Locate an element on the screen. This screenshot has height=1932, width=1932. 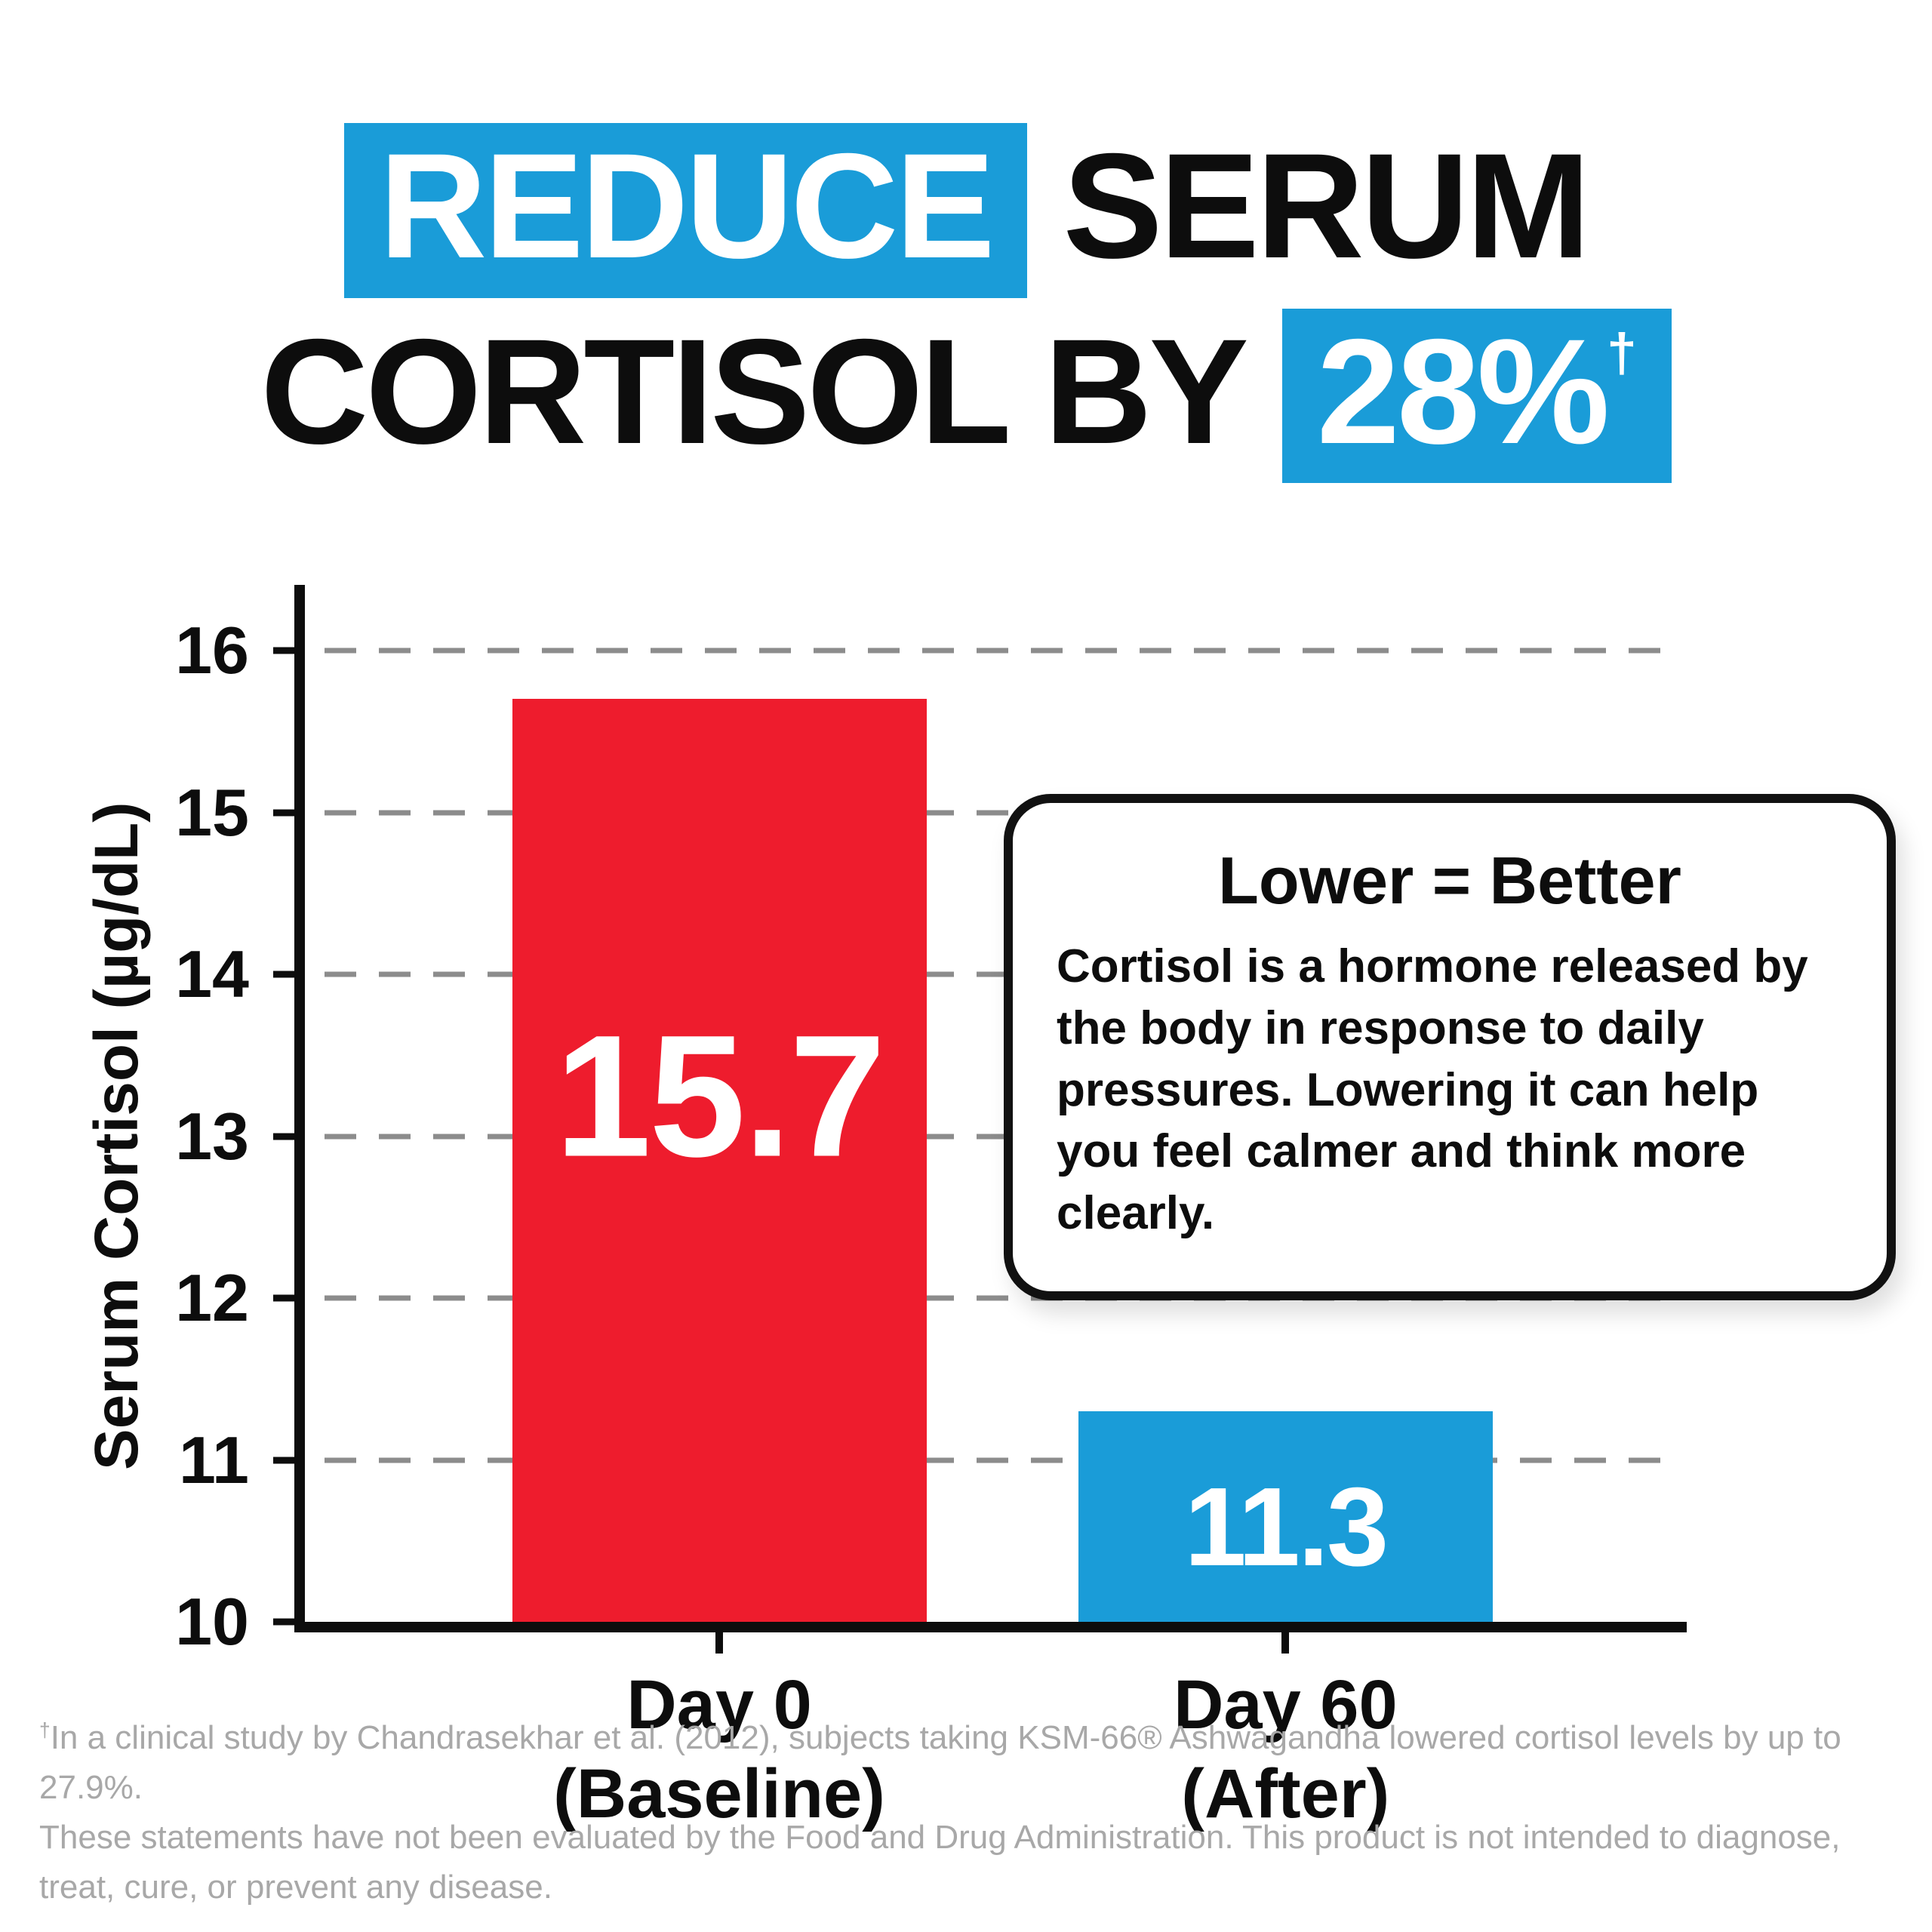
y-tick-label: 13 is located at coordinates (212, 1136).